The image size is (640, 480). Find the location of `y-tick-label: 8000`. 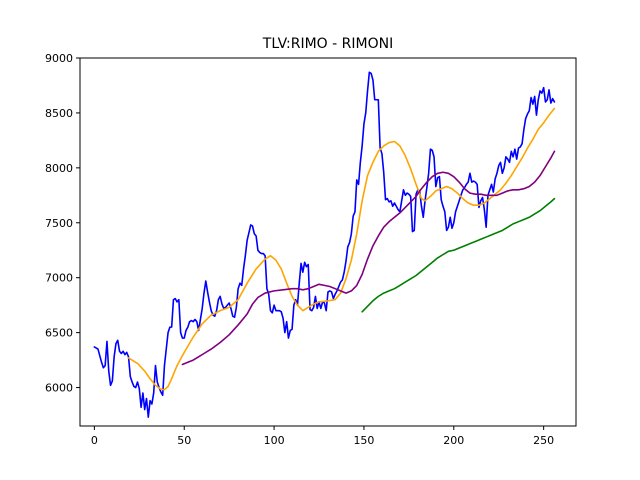

y-tick-label: 8000 is located at coordinates (59, 168).